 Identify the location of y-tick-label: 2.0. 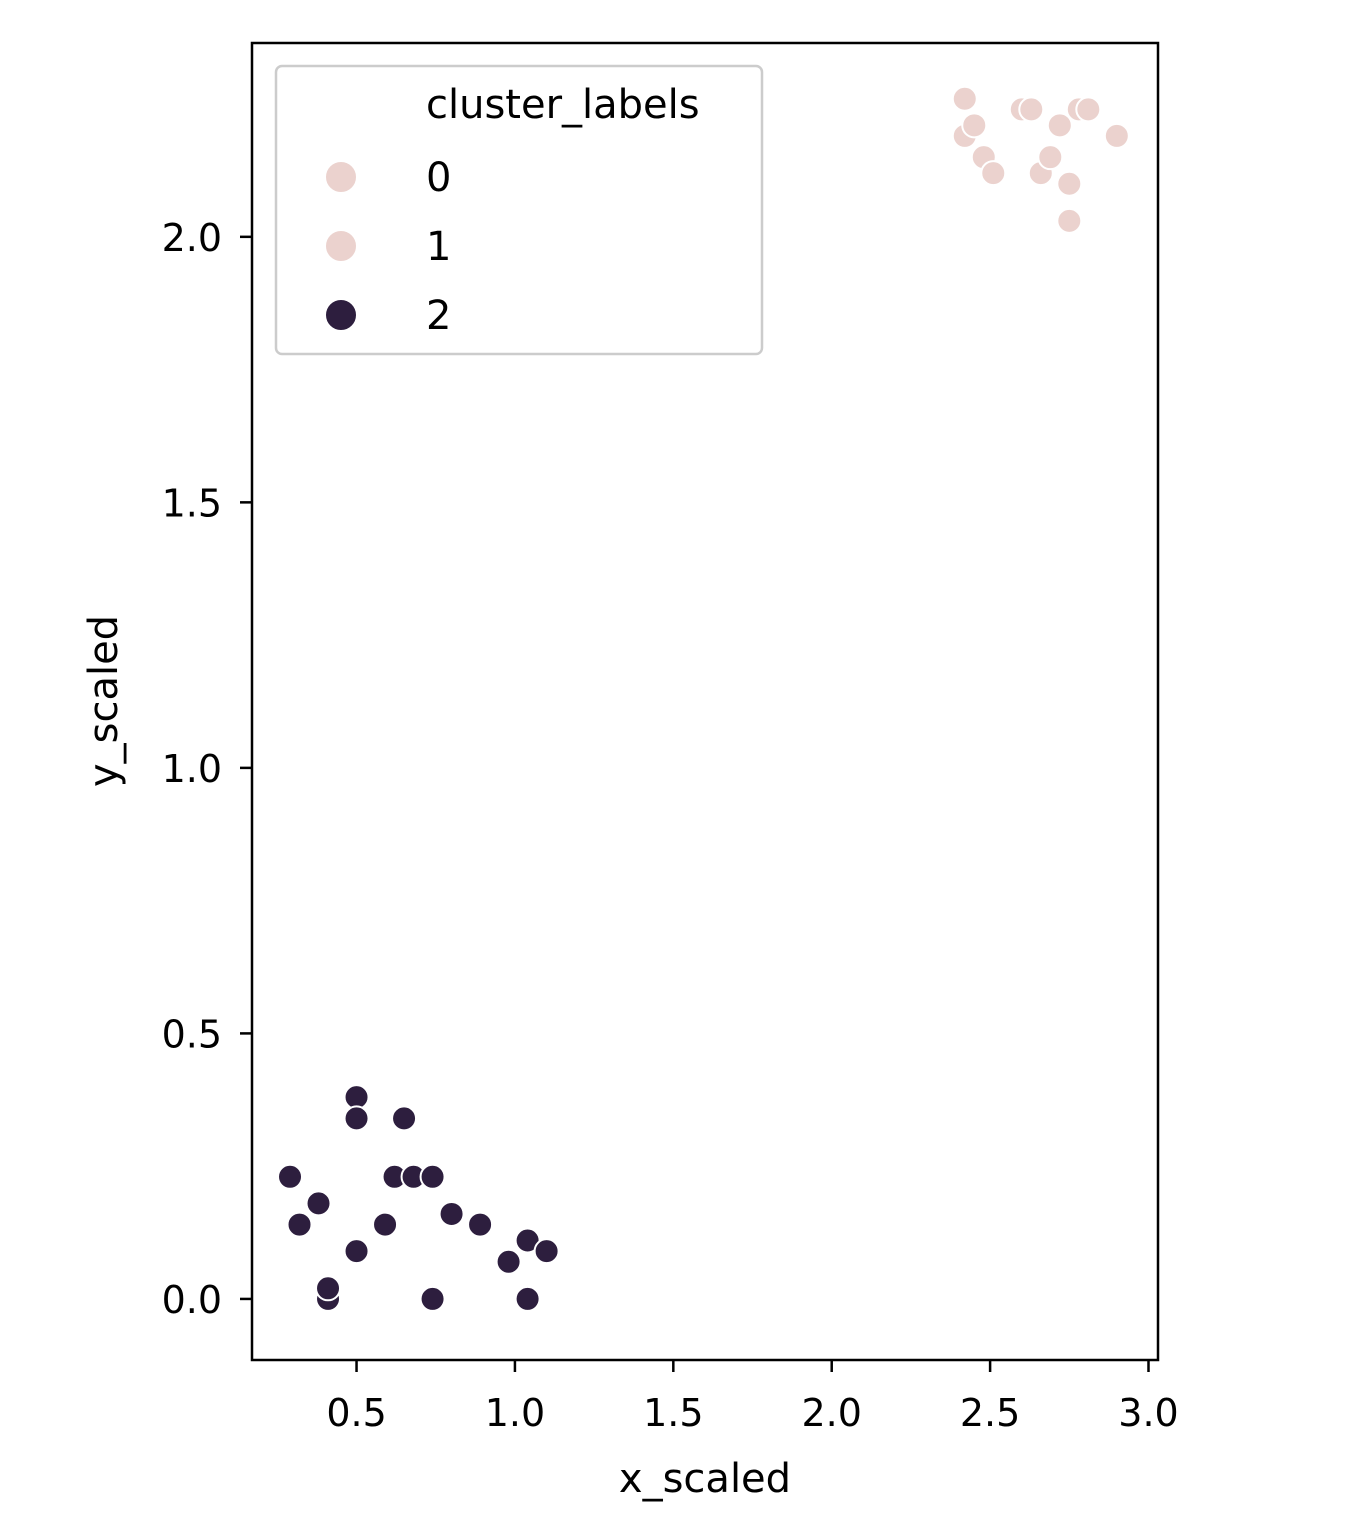
(192, 238).